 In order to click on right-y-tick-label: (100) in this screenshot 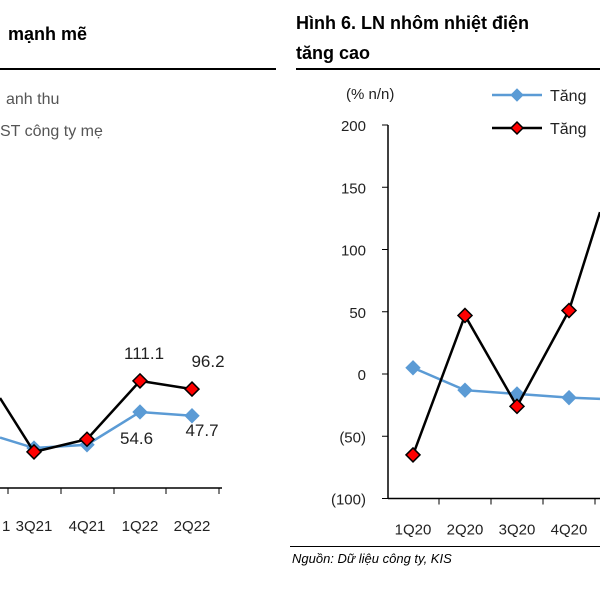, I will do `click(348, 500)`.